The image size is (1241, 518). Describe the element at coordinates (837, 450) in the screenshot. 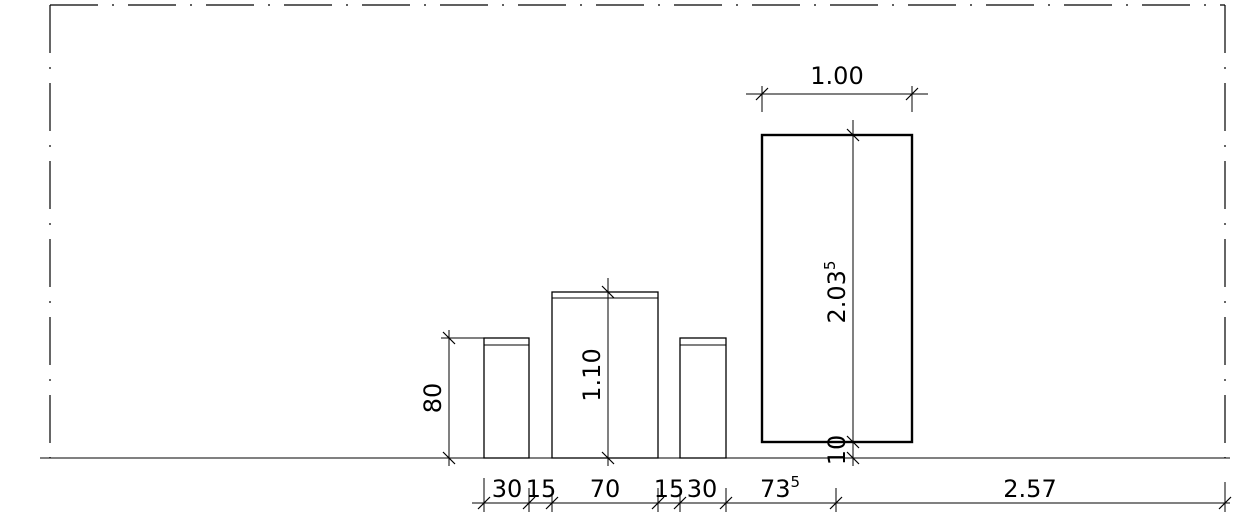

I see `dim-label-door-gap: 10` at that location.